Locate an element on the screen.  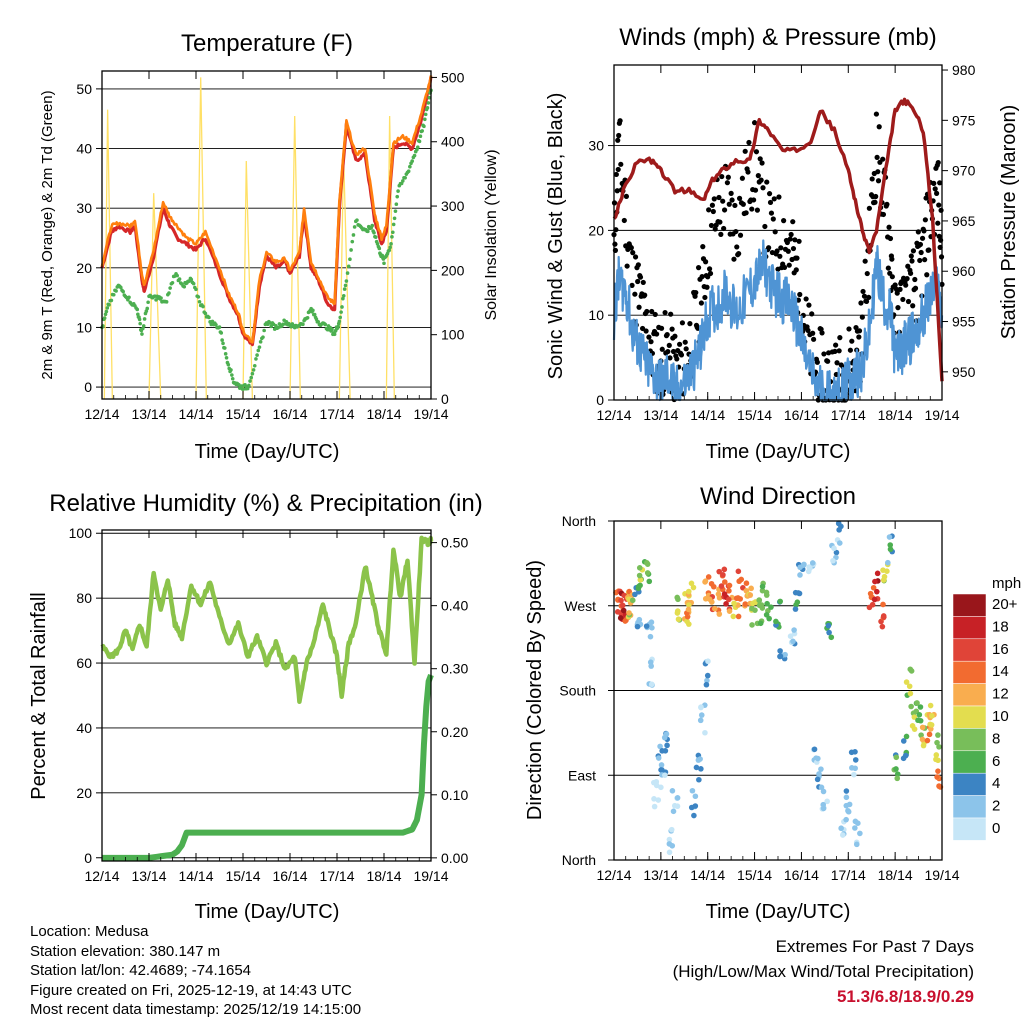
y2-tick-label: 0.10 is located at coordinates (454, 795).